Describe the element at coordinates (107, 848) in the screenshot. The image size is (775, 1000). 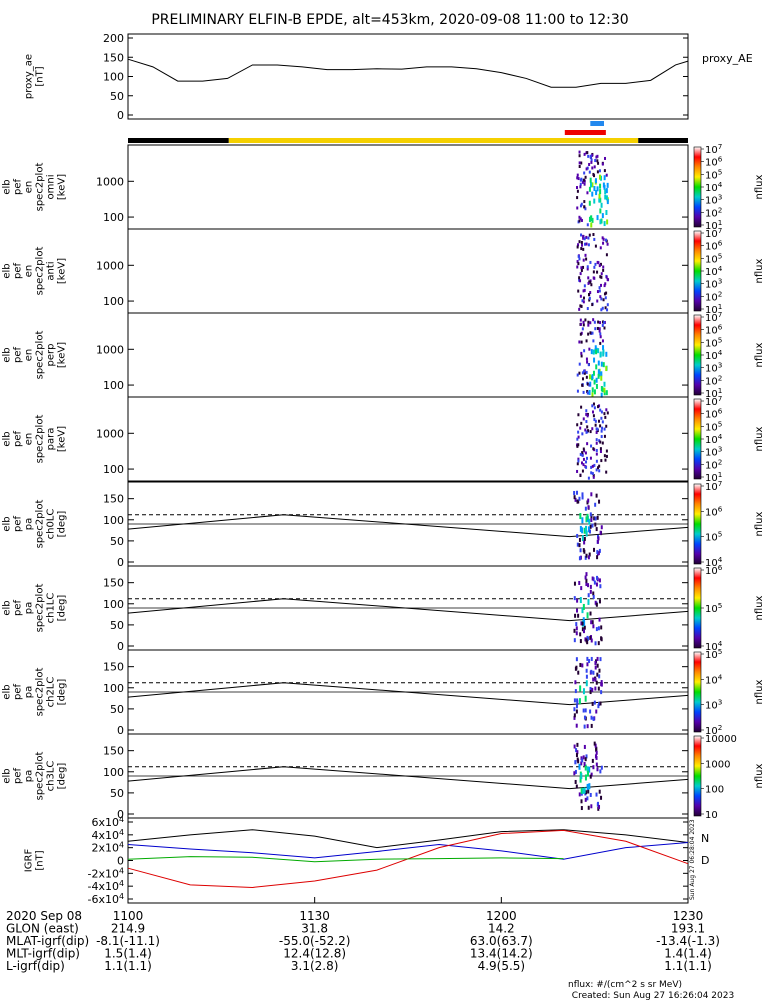
I see `y-tick-label: 2x10⁴` at that location.